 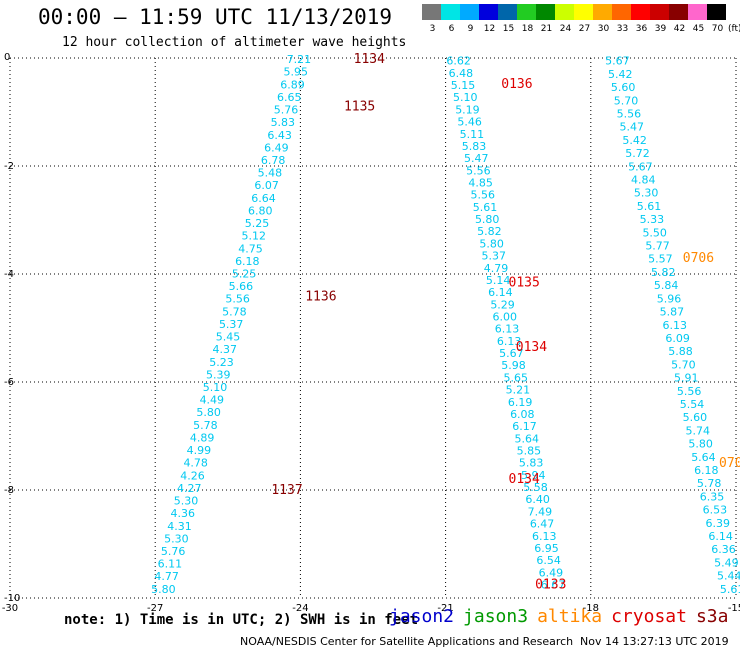 I want to click on x-tick-label: -21, so click(x=445, y=608).